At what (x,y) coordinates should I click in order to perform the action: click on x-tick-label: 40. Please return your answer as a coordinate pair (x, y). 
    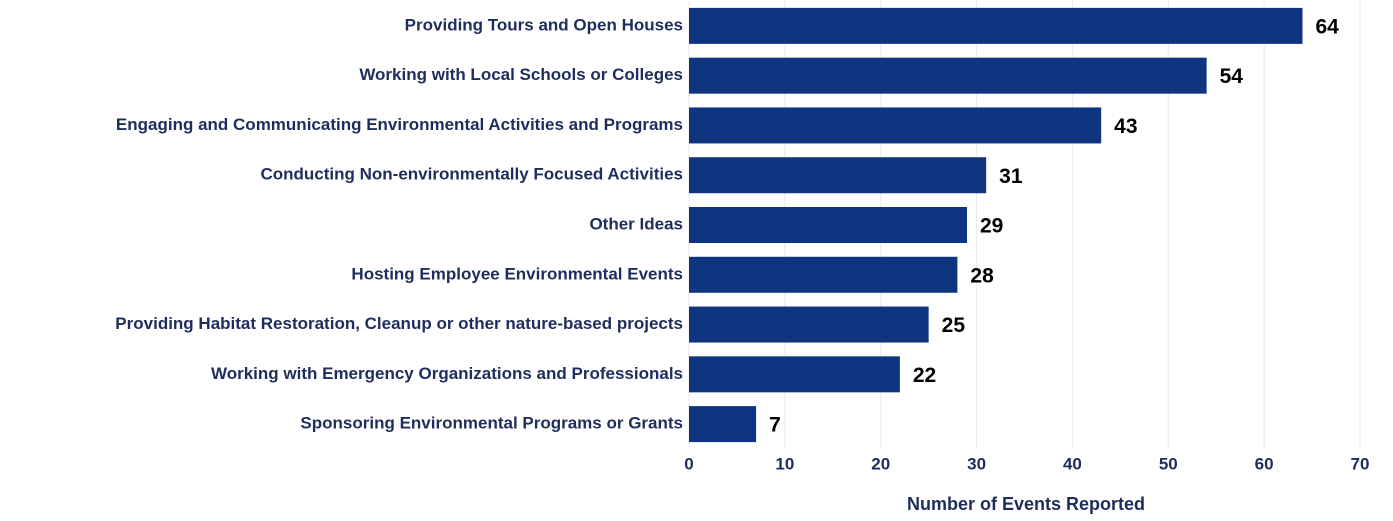
    Looking at the image, I should click on (1072, 463).